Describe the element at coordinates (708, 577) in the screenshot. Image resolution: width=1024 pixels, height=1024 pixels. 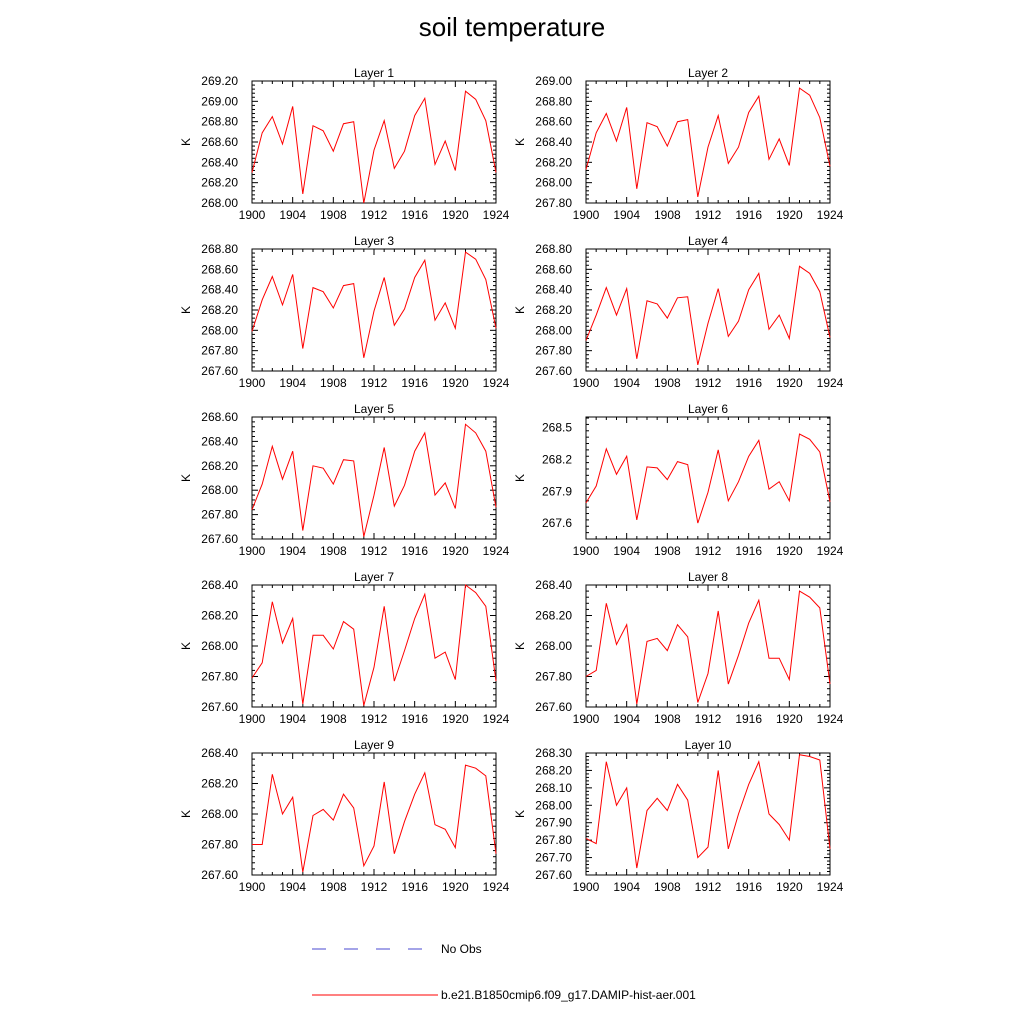
I see `panel-title: Layer 8` at that location.